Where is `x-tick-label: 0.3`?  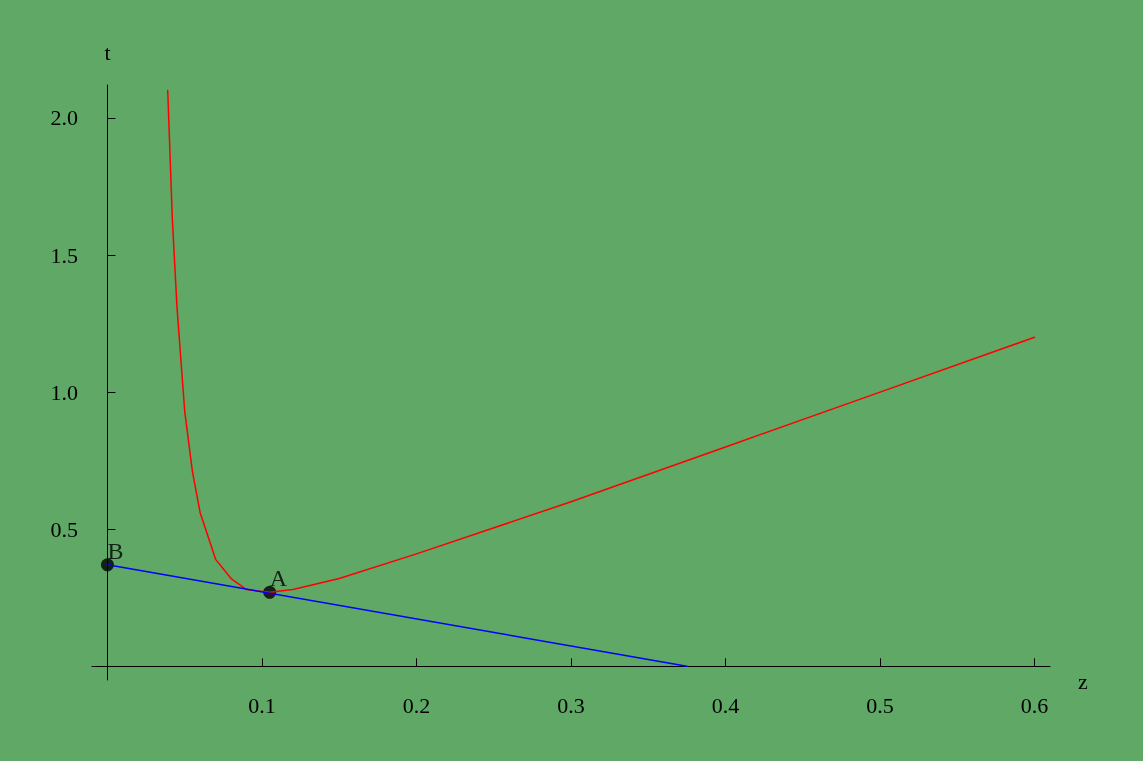 x-tick-label: 0.3 is located at coordinates (571, 705).